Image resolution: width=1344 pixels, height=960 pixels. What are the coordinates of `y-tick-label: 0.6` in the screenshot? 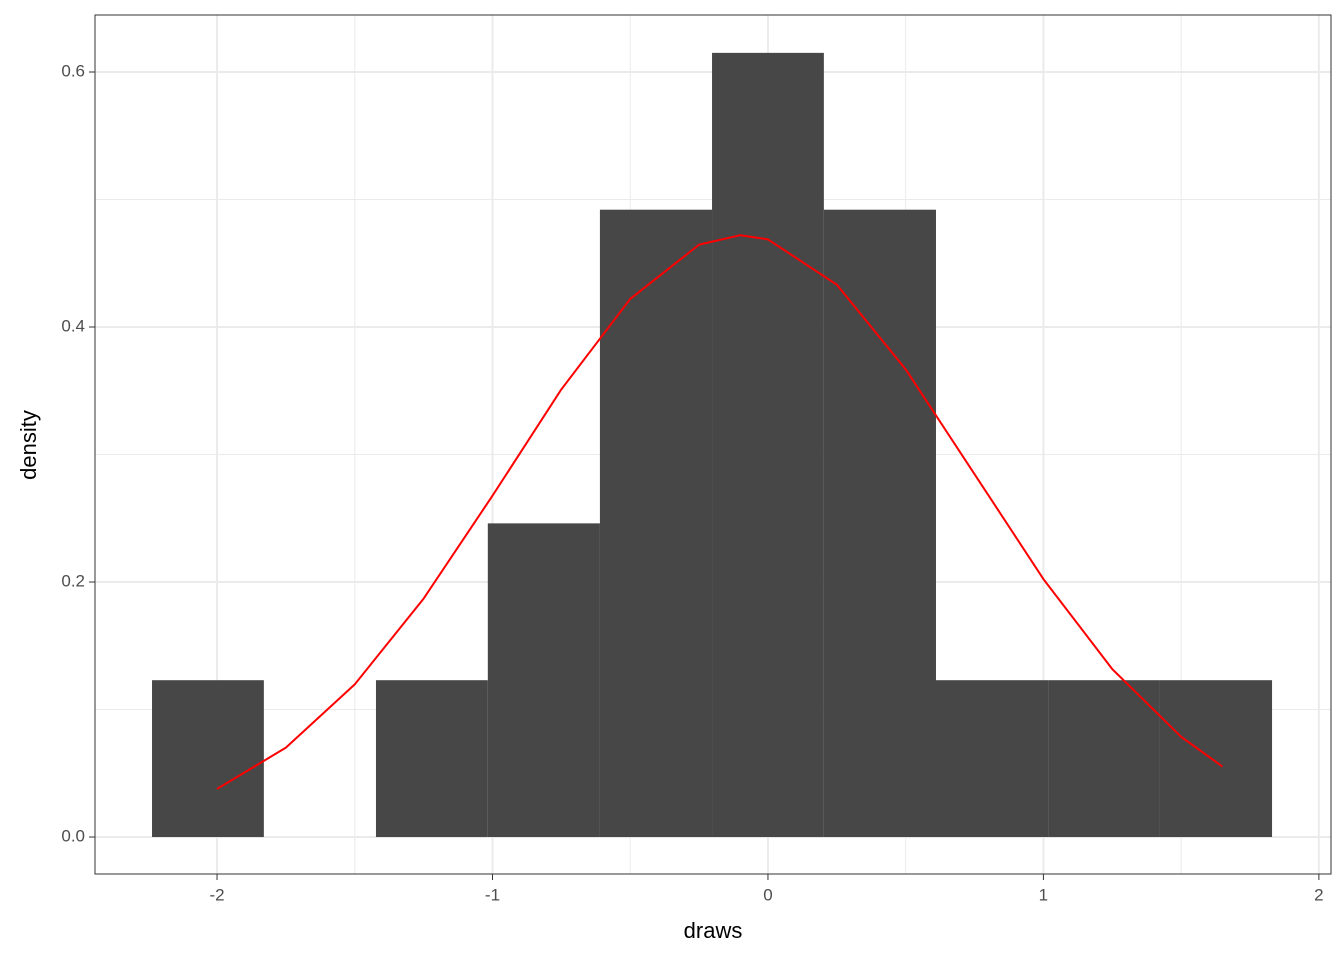 It's located at (73, 70).